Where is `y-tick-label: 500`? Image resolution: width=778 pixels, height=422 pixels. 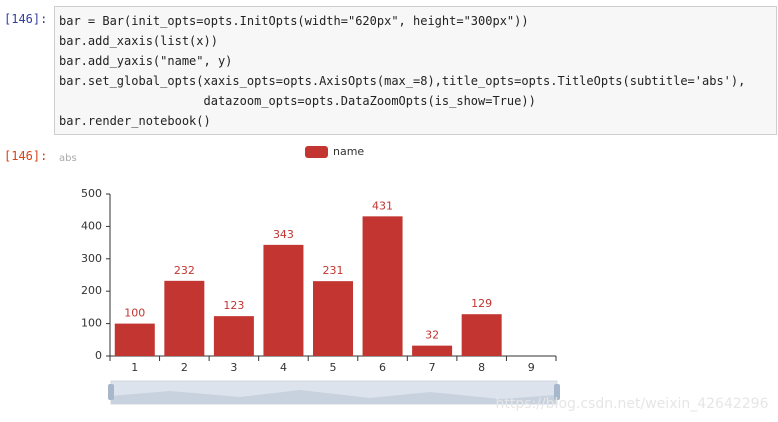
y-tick-label: 500 is located at coordinates (91, 193).